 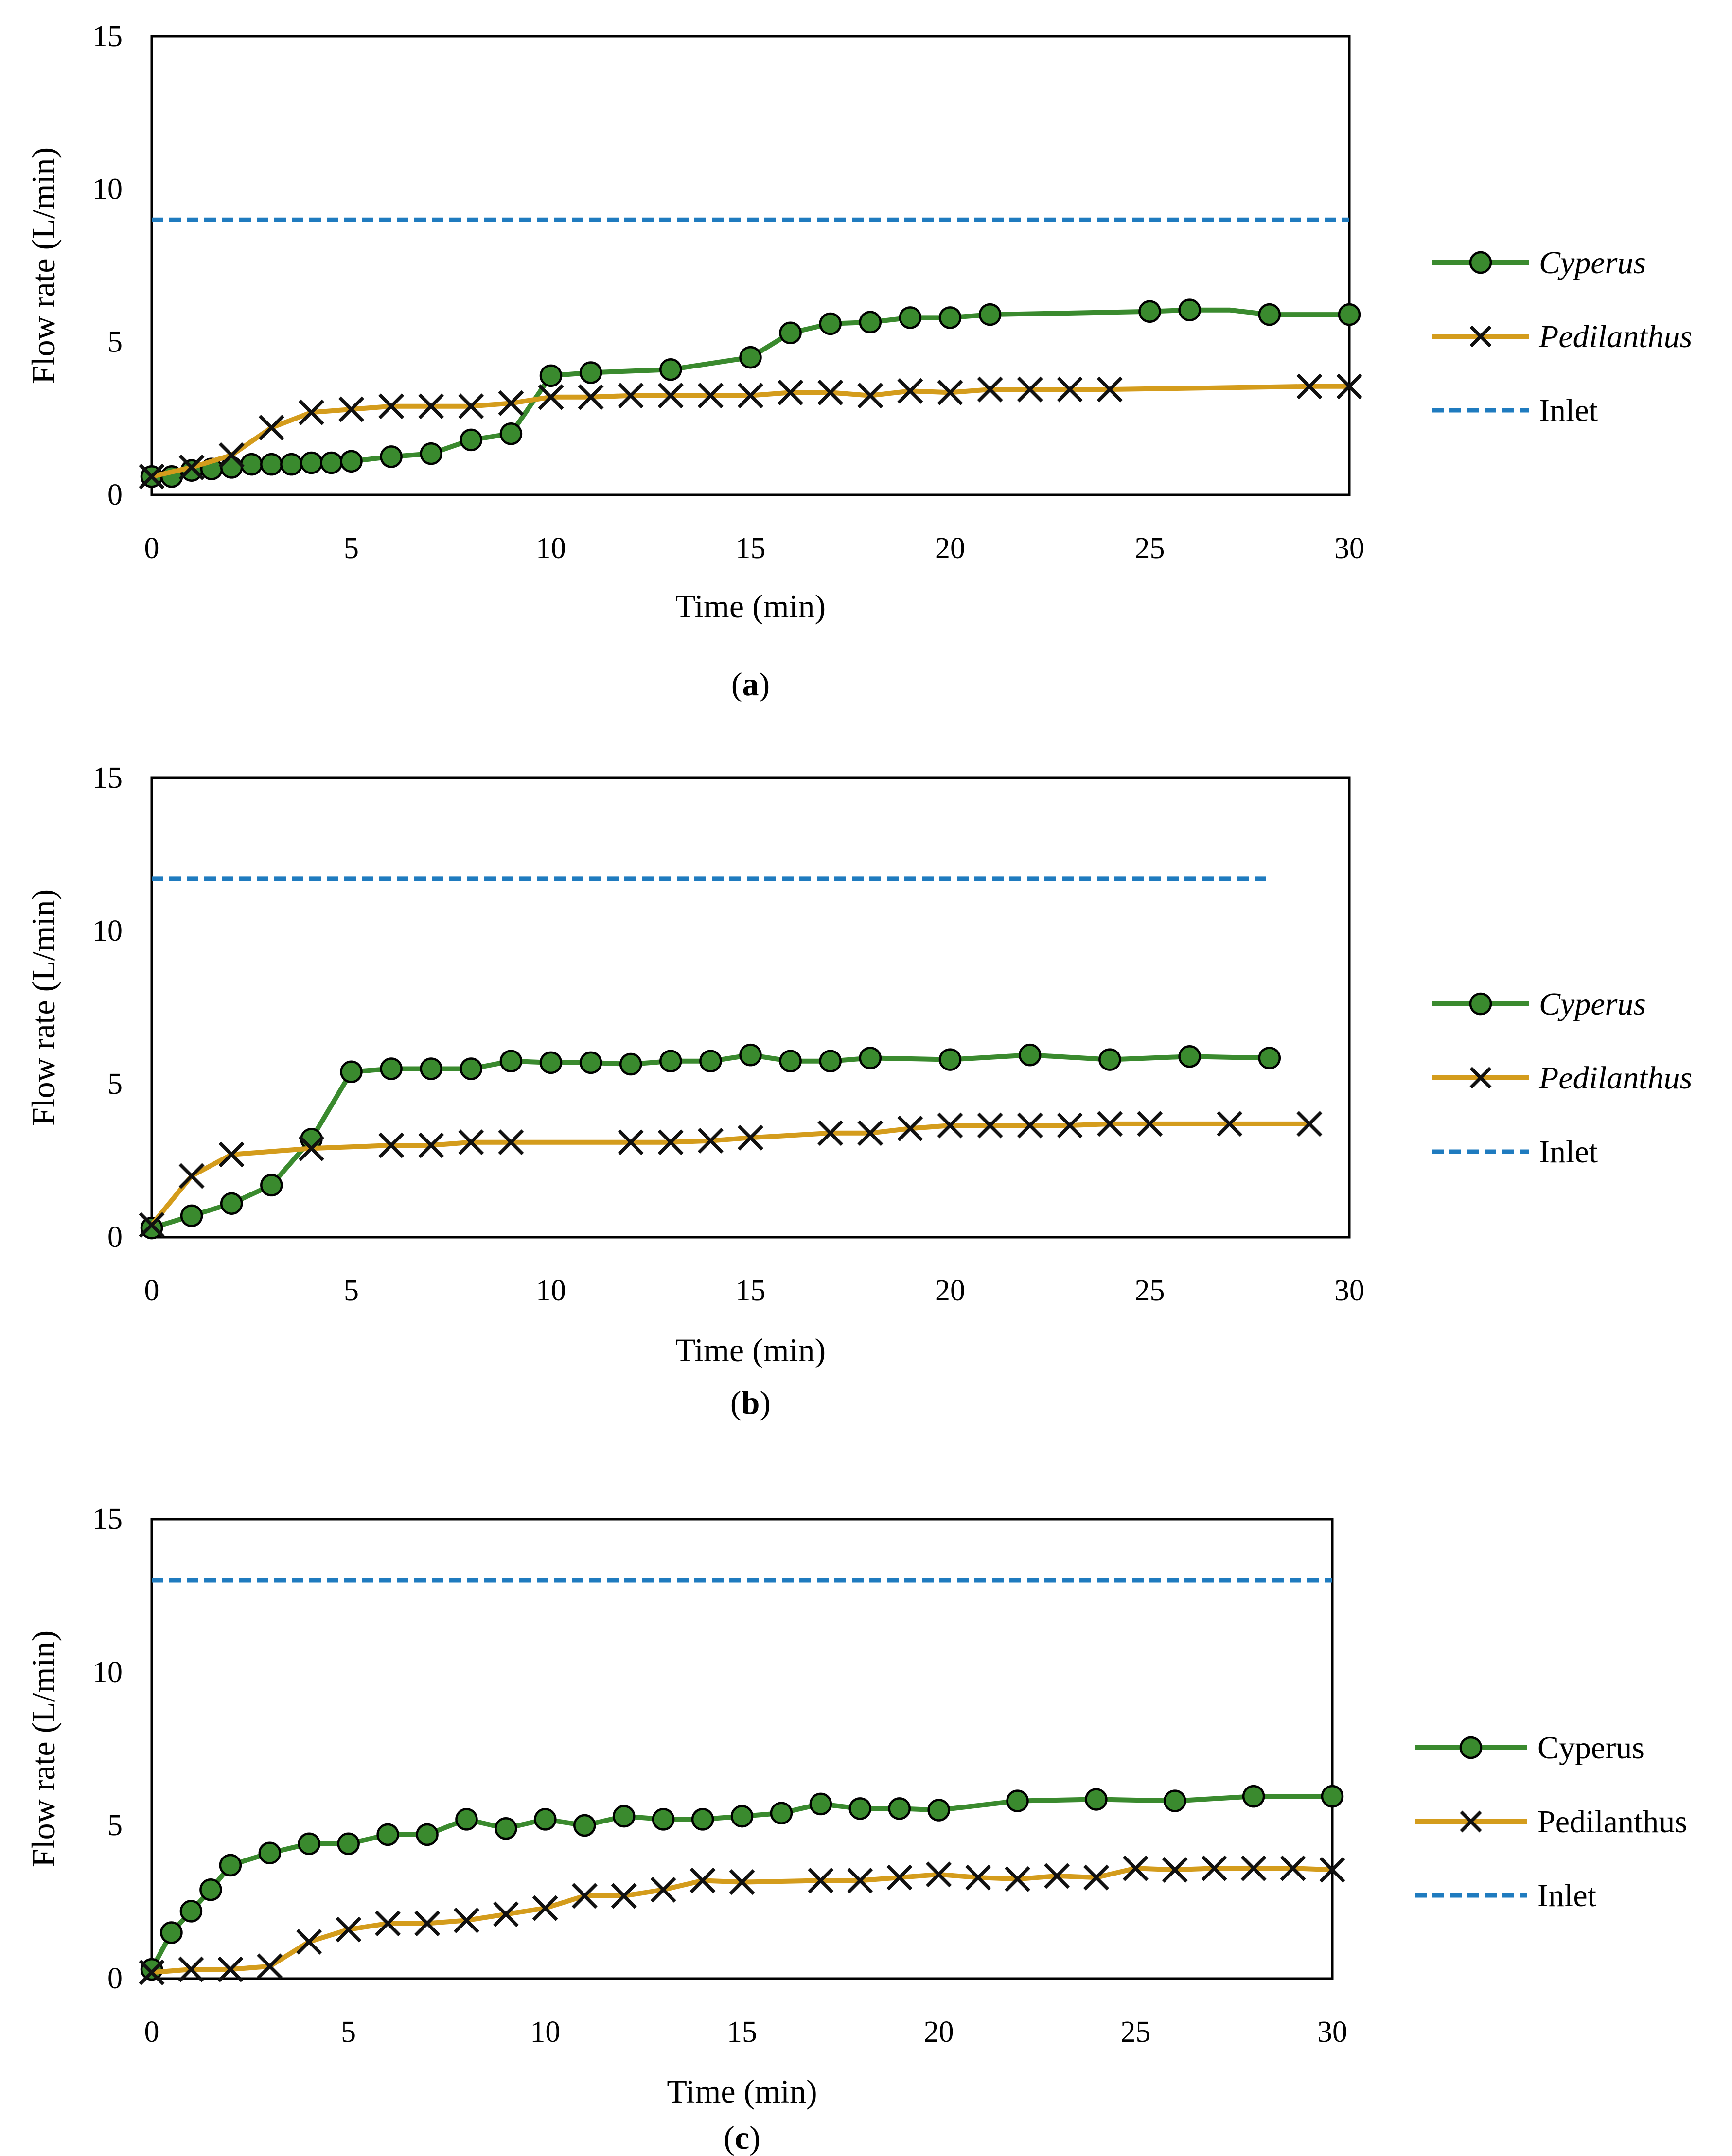 I want to click on y-tick-label: 0, so click(x=115, y=495).